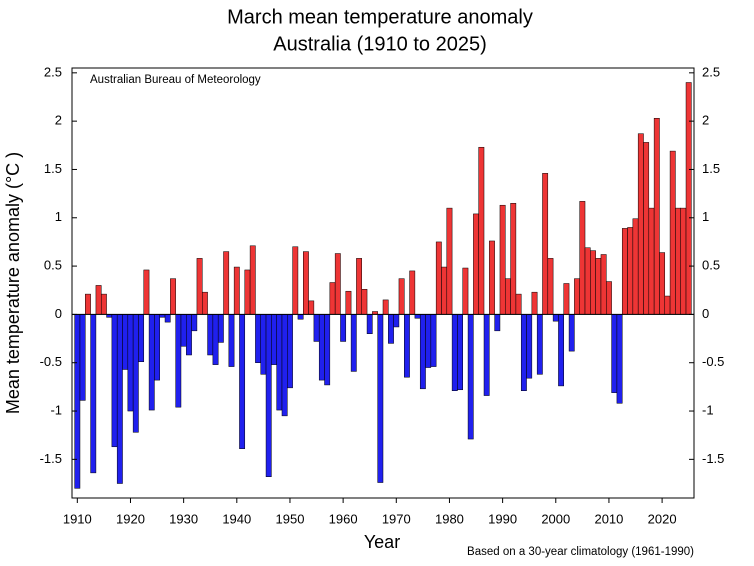  What do you see at coordinates (713, 458) in the screenshot?
I see `y2-tick-label: -1.5` at bounding box center [713, 458].